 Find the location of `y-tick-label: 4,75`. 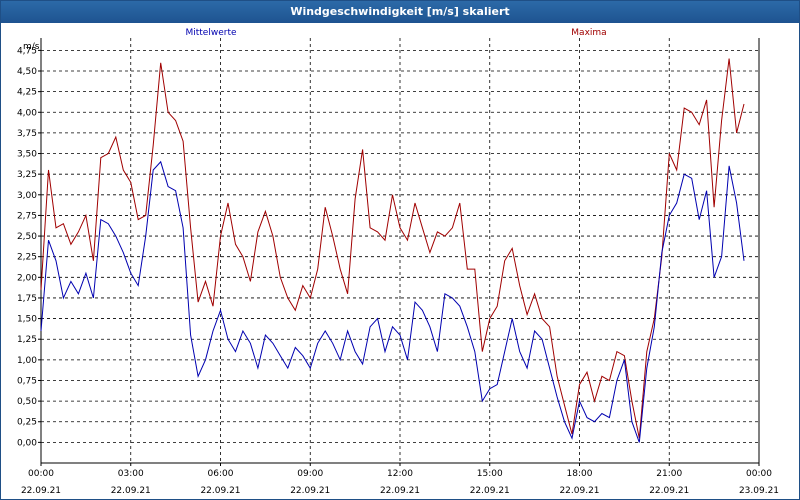

y-tick-label: 4,75 is located at coordinates (27, 51).